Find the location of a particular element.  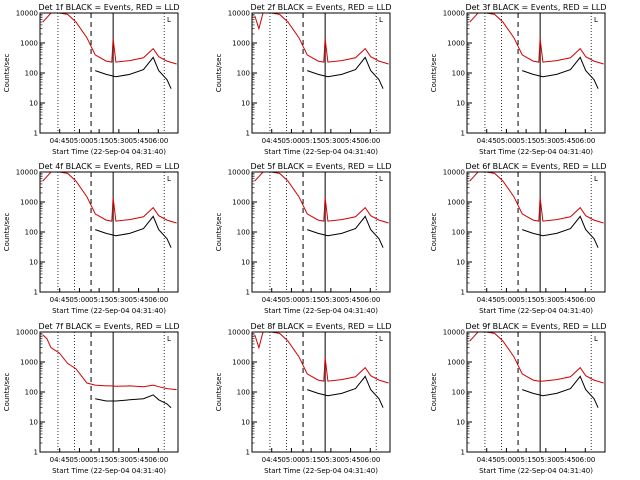

panel-title: Det 6f BLACK = Events, RED = LLD is located at coordinates (535, 166).